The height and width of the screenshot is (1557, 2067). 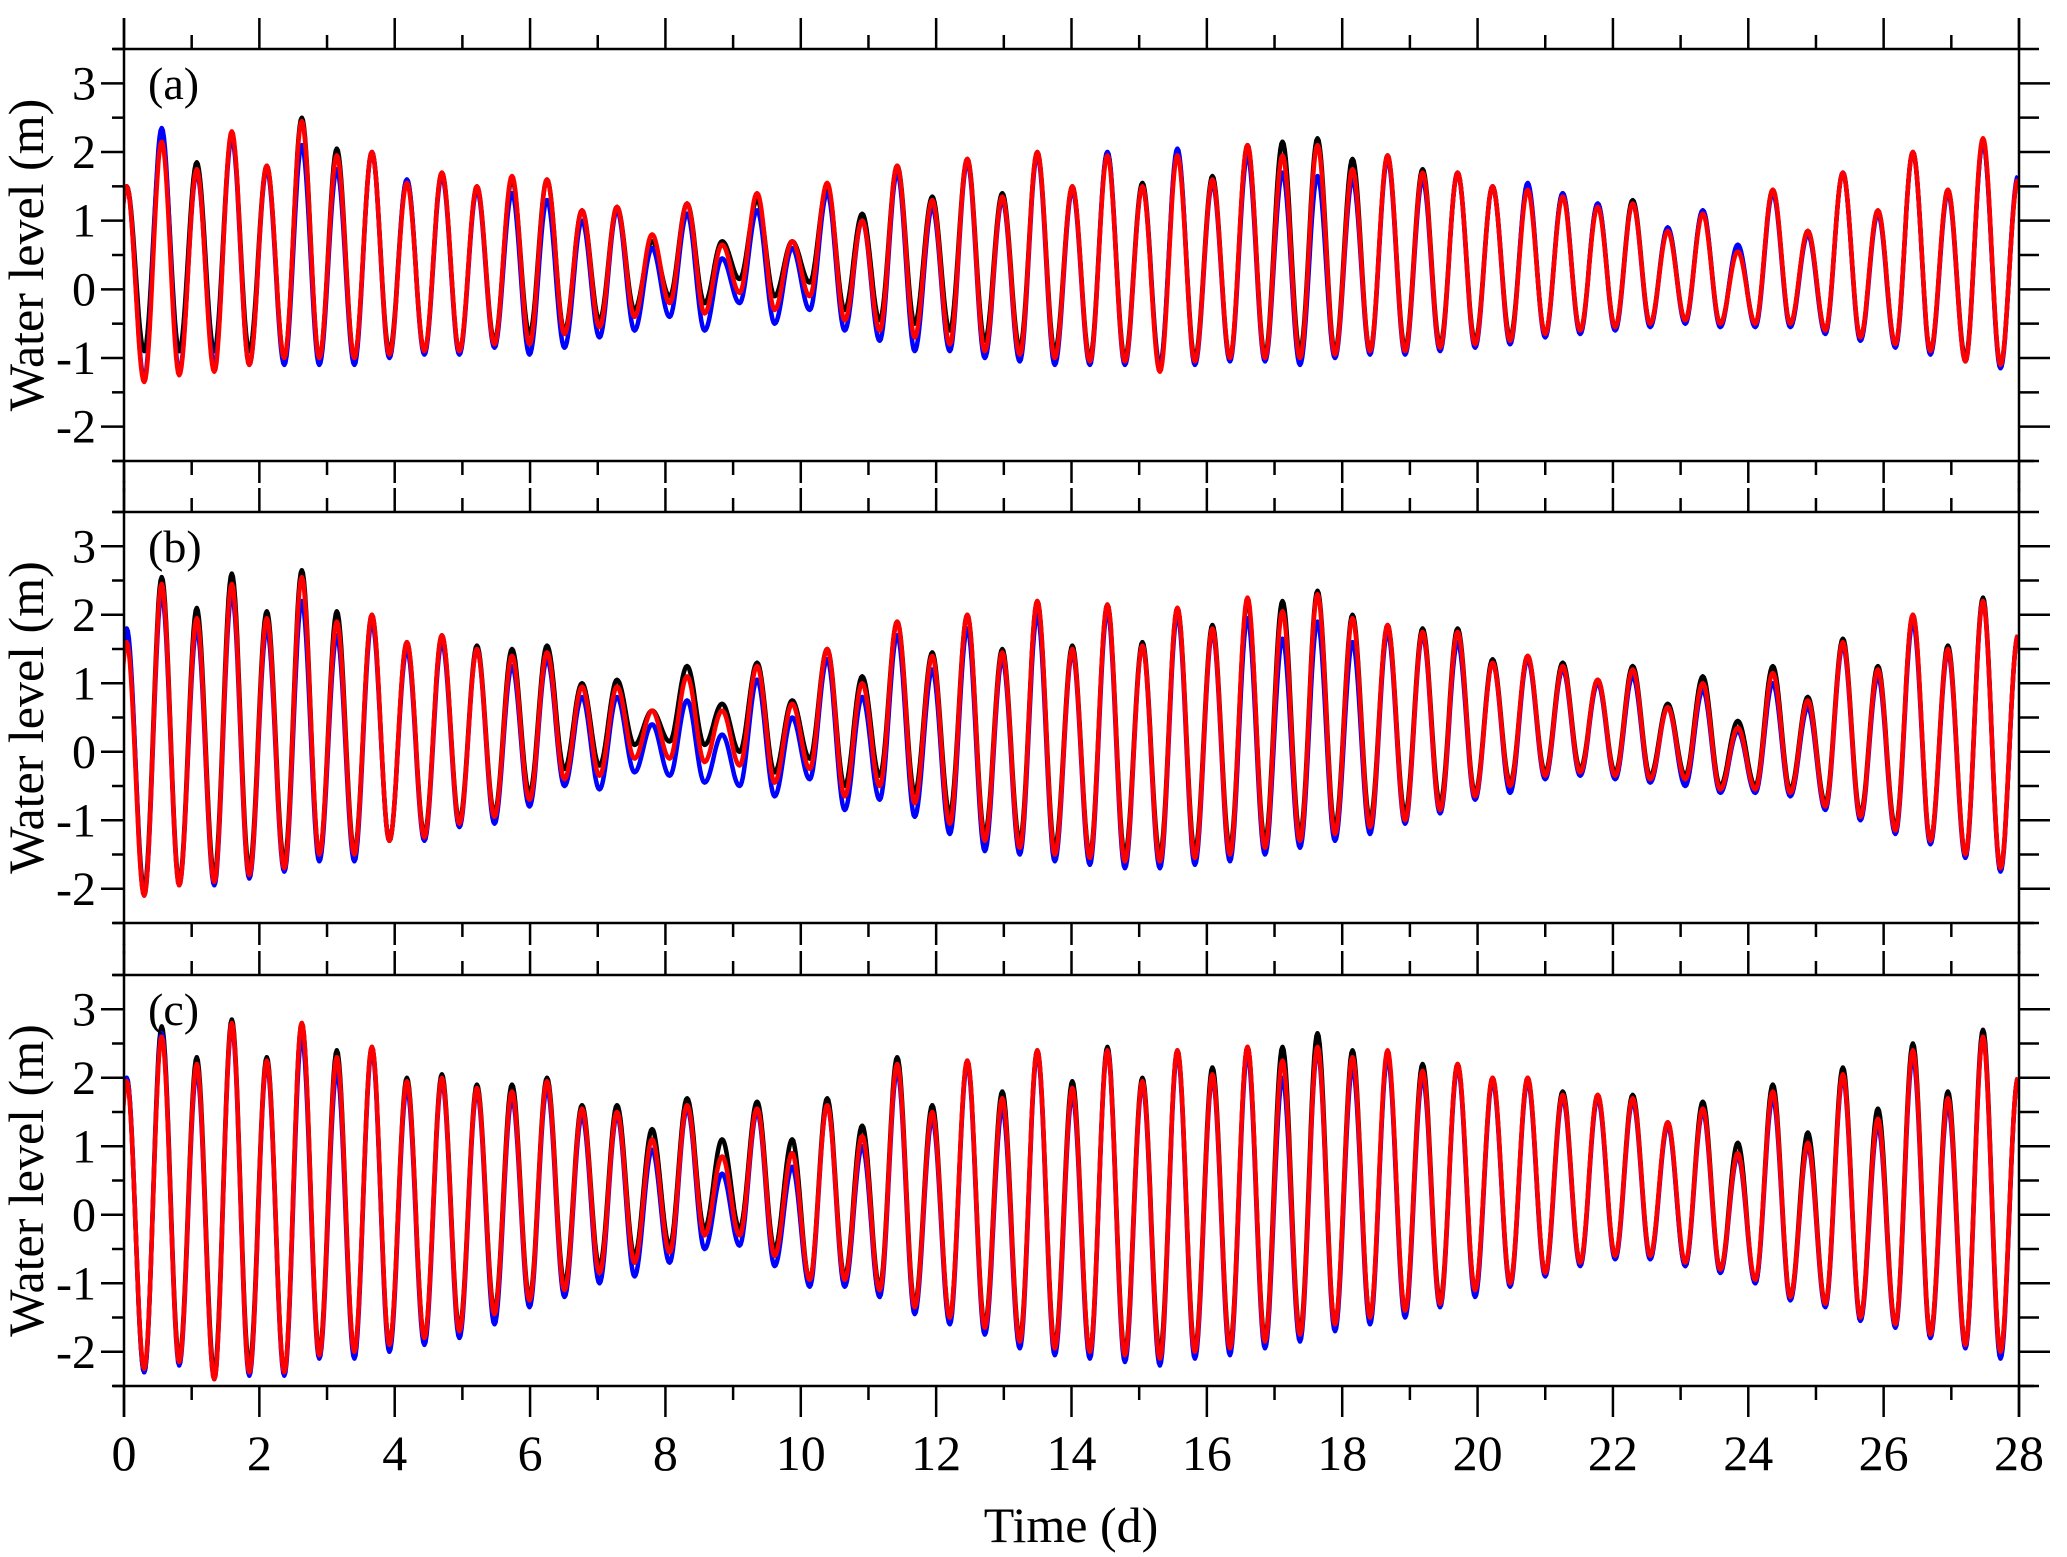 What do you see at coordinates (530, 1453) in the screenshot?
I see `x-tick-label: 6` at bounding box center [530, 1453].